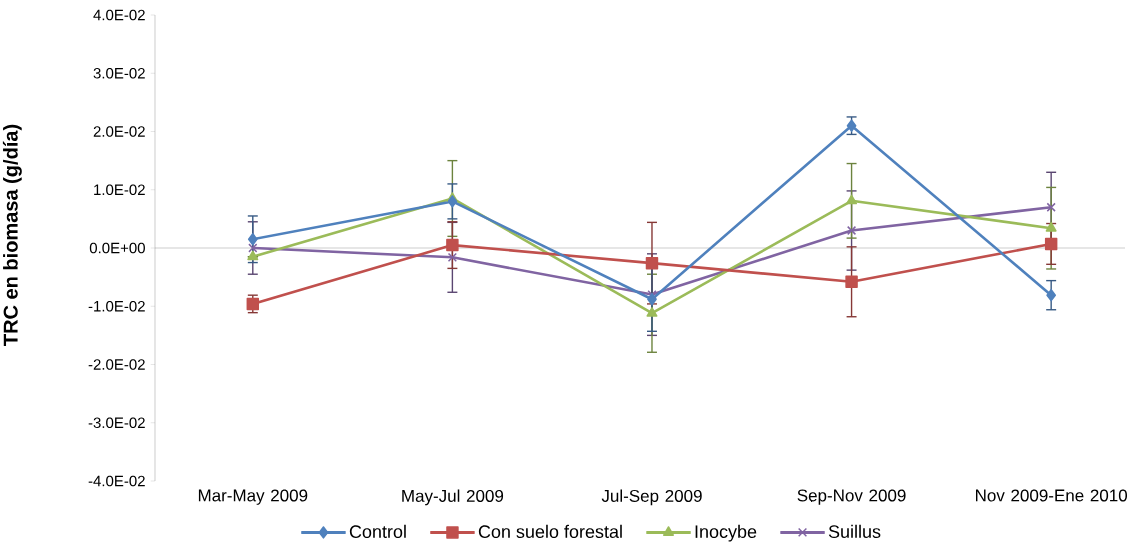 Image resolution: width=1135 pixels, height=560 pixels. Describe the element at coordinates (854, 531) in the screenshot. I see `legend-label: Suillus` at that location.